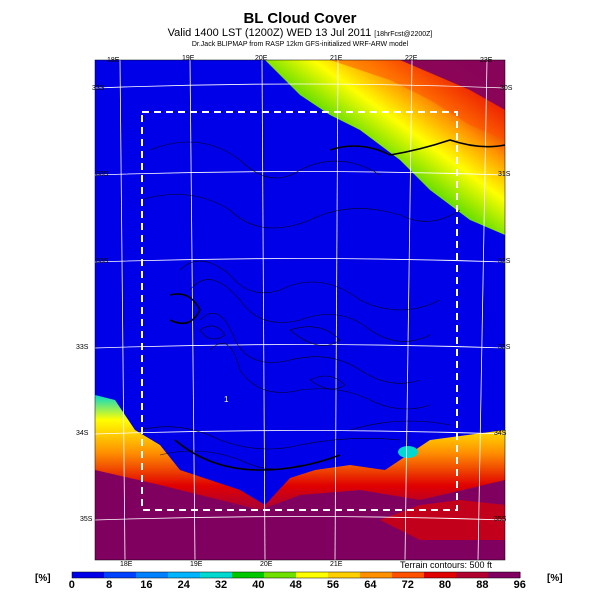 This screenshot has height=600, width=600. What do you see at coordinates (411, 58) in the screenshot?
I see `top-lon-label-22e: 22E` at bounding box center [411, 58].